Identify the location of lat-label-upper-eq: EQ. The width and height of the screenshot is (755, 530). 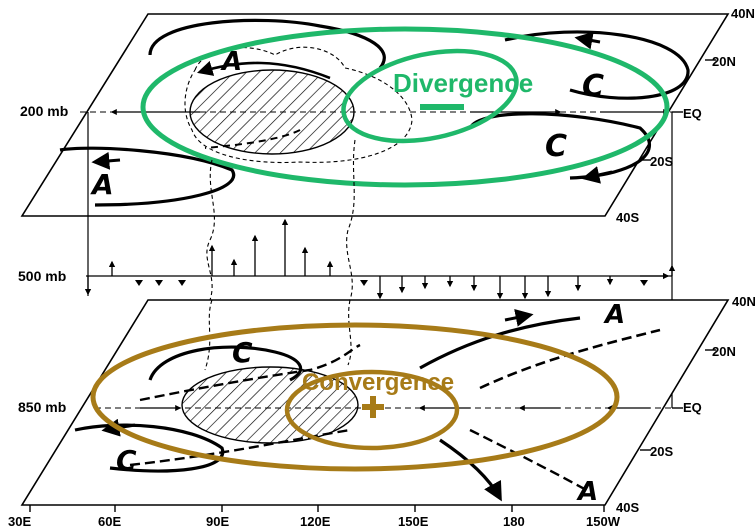
(692, 113).